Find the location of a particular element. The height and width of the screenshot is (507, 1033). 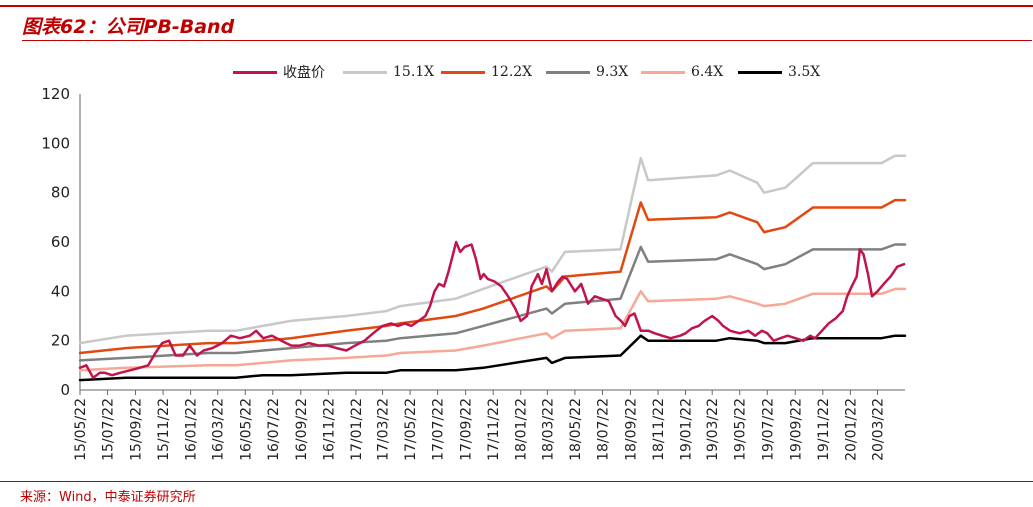

legend-label: 9.3X is located at coordinates (612, 72).